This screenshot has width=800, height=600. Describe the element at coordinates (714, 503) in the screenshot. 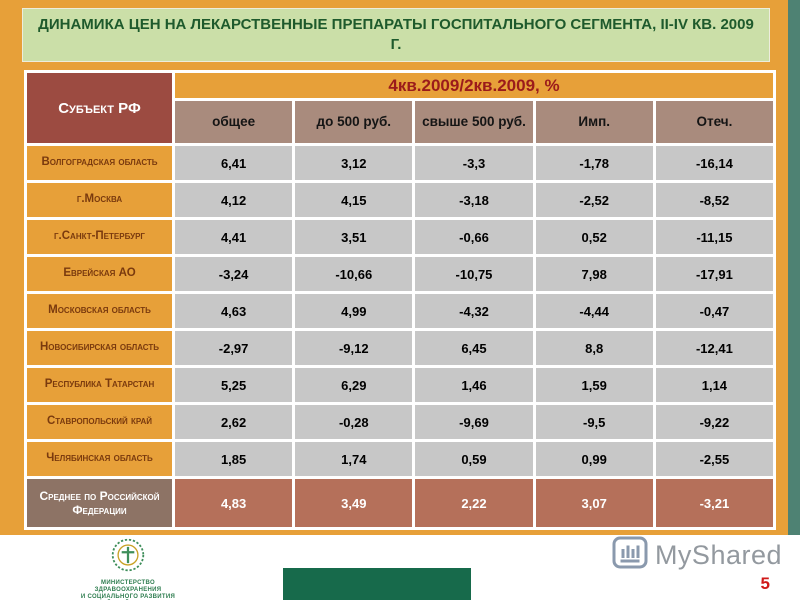

I see `summary-data-cell: -3,21` at that location.